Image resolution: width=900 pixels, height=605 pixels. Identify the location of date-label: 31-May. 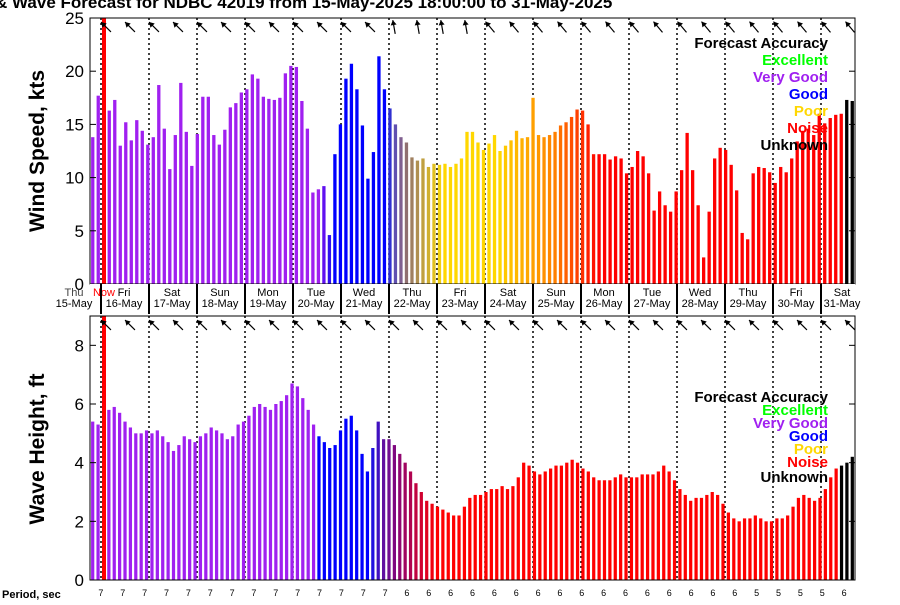
(842, 304).